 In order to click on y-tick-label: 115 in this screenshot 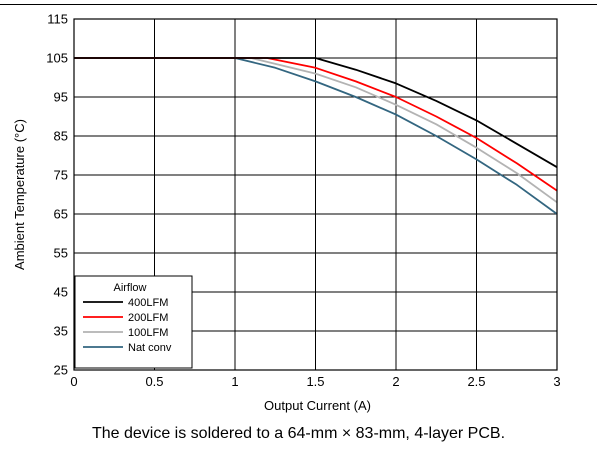, I will do `click(57, 19)`.